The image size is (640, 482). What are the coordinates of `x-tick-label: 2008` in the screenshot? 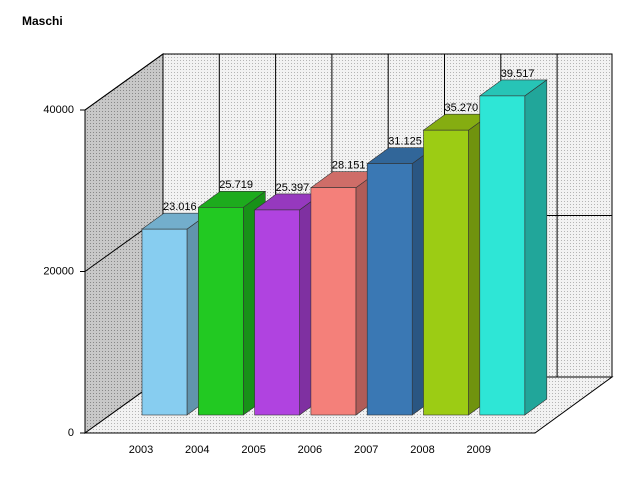 It's located at (422, 450).